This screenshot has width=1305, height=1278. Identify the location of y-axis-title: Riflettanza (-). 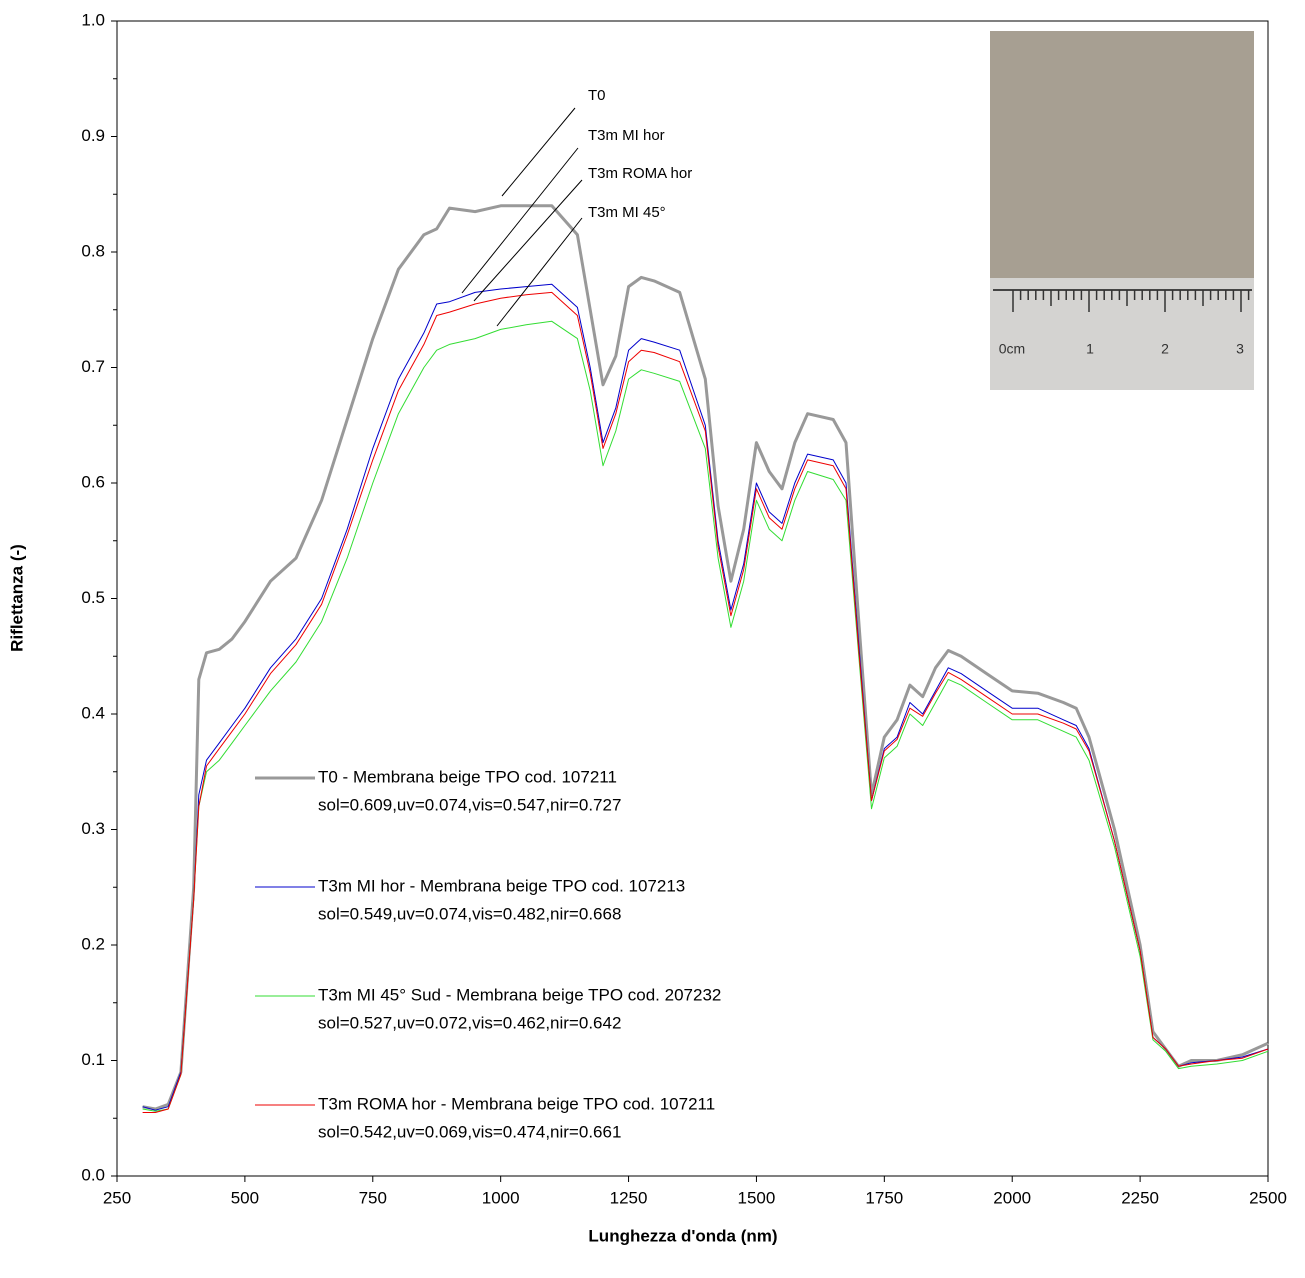
(16, 598).